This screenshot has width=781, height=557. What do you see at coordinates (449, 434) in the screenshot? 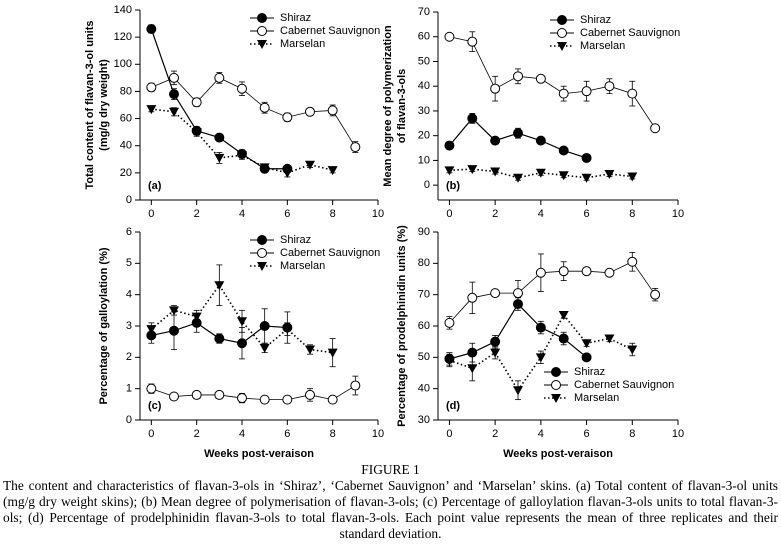
I see `x-tick-label: 0` at bounding box center [449, 434].